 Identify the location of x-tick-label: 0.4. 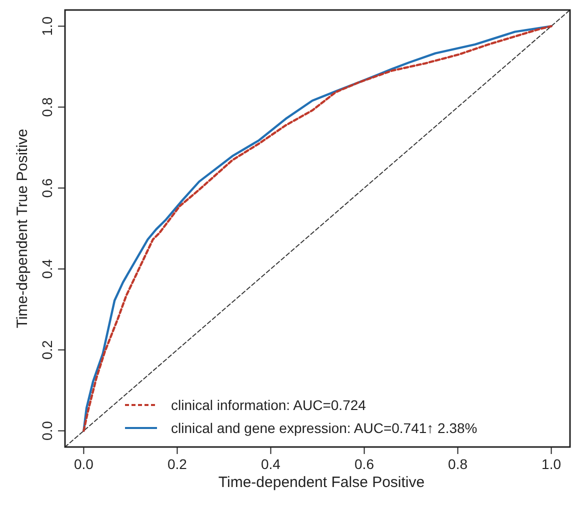
(271, 464).